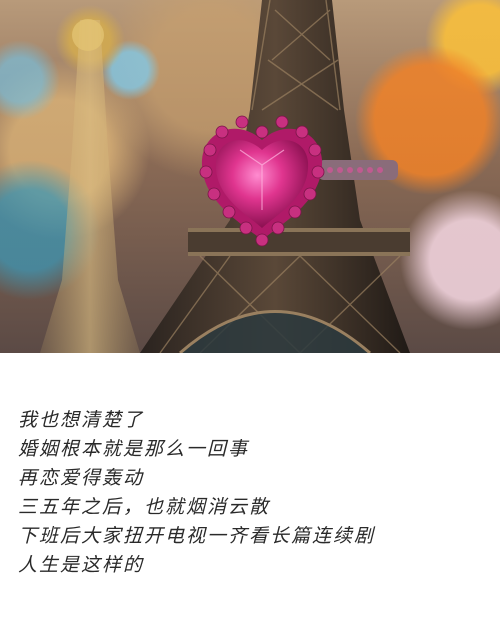 The width and height of the screenshot is (500, 635). I want to click on poem-line: 再恋爱得轰动, so click(81, 478).